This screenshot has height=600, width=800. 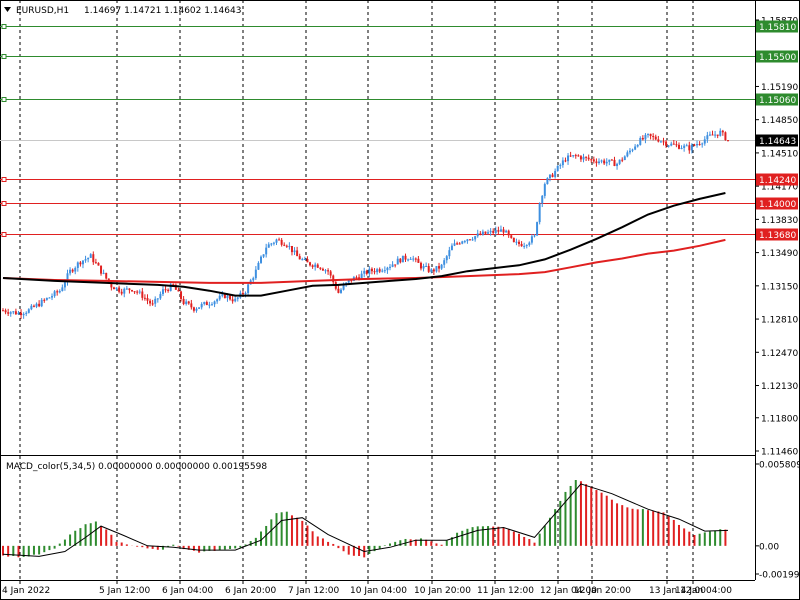 I want to click on ohlc-readout: 1.14697 1.14721 1.14602 1.14643, so click(x=162, y=11).